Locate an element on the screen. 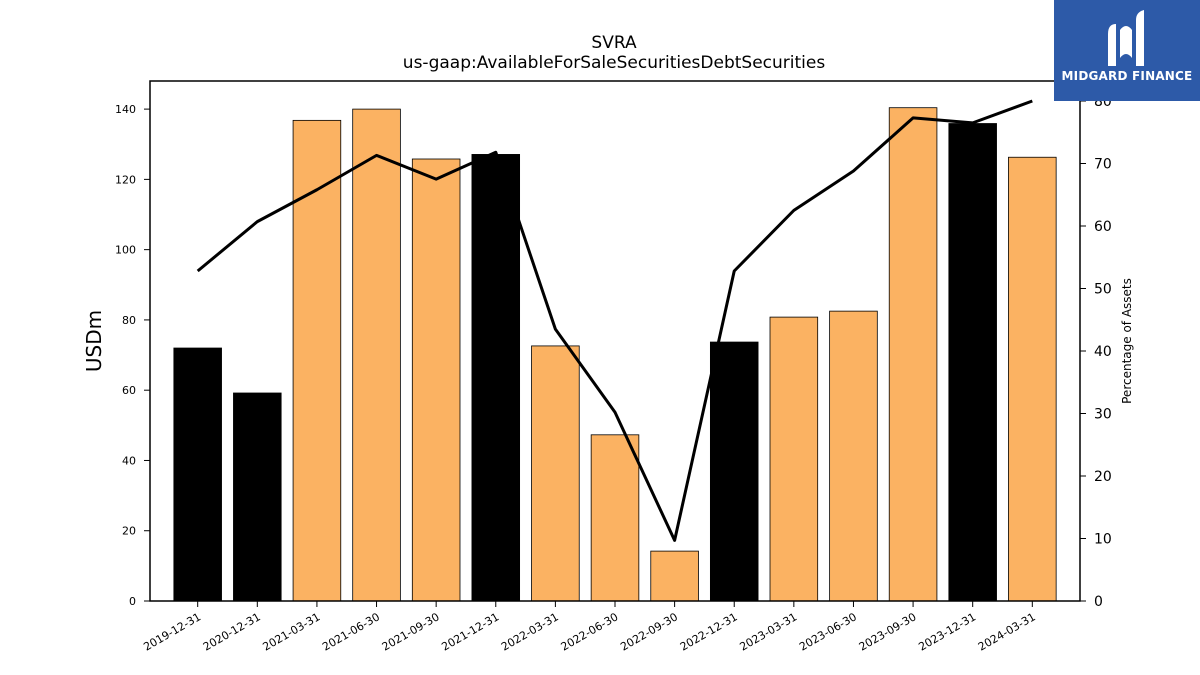 This screenshot has height=675, width=1200. brand-logo: MIDGARD FINANCE is located at coordinates (1127, 50).